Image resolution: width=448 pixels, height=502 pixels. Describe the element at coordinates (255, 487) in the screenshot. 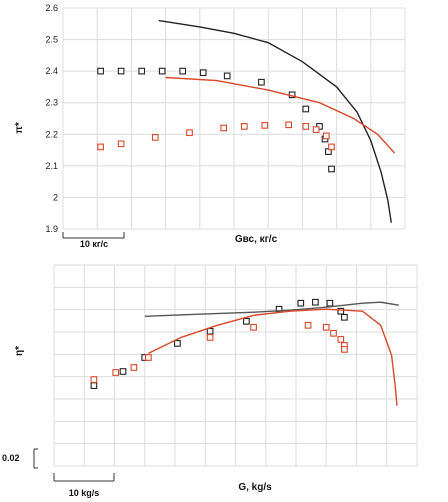

I see `chart-eta-x-label: G, kg/s` at that location.